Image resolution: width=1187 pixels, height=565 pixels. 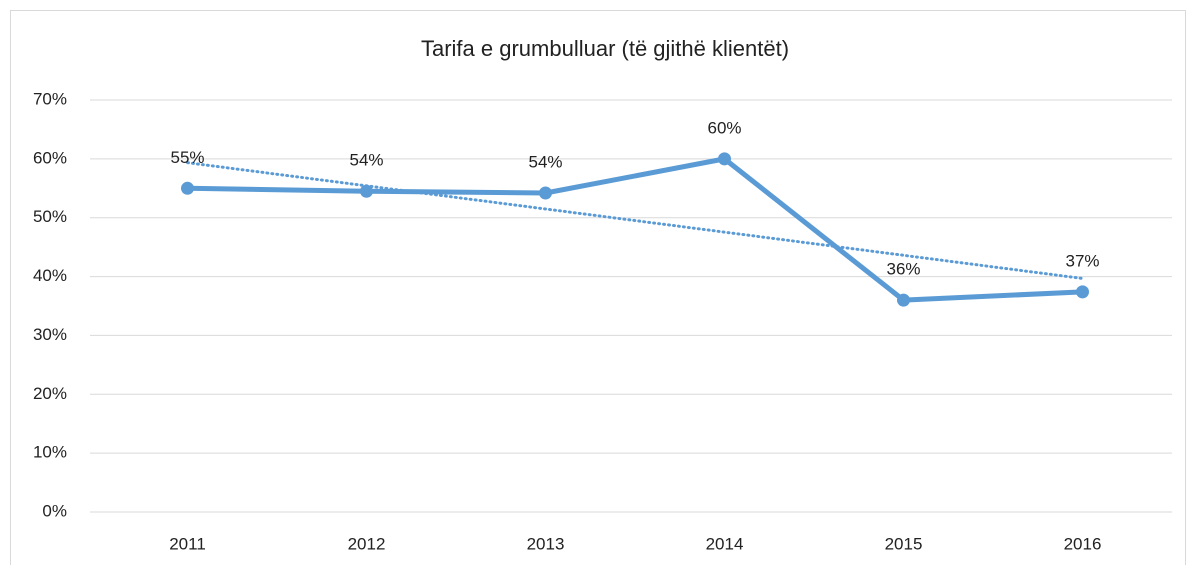 What do you see at coordinates (50, 393) in the screenshot?
I see `y-tick-label: 20%` at bounding box center [50, 393].